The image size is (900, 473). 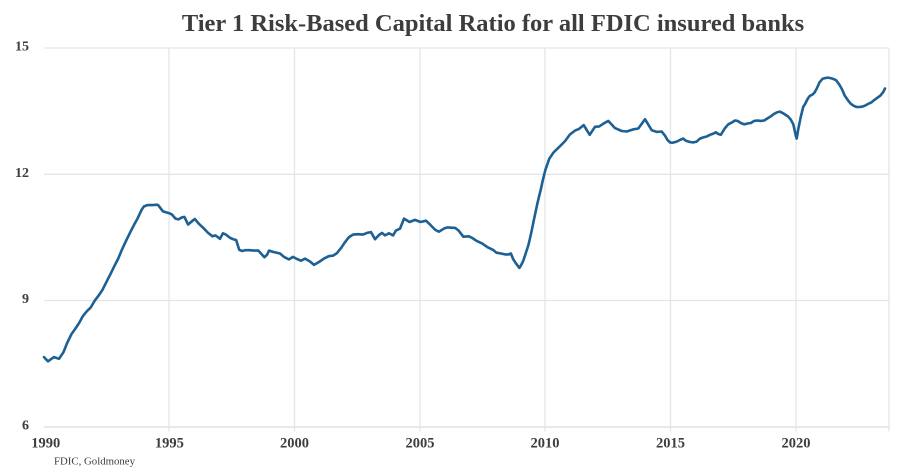 I want to click on svg-text: 2005, so click(x=420, y=444).